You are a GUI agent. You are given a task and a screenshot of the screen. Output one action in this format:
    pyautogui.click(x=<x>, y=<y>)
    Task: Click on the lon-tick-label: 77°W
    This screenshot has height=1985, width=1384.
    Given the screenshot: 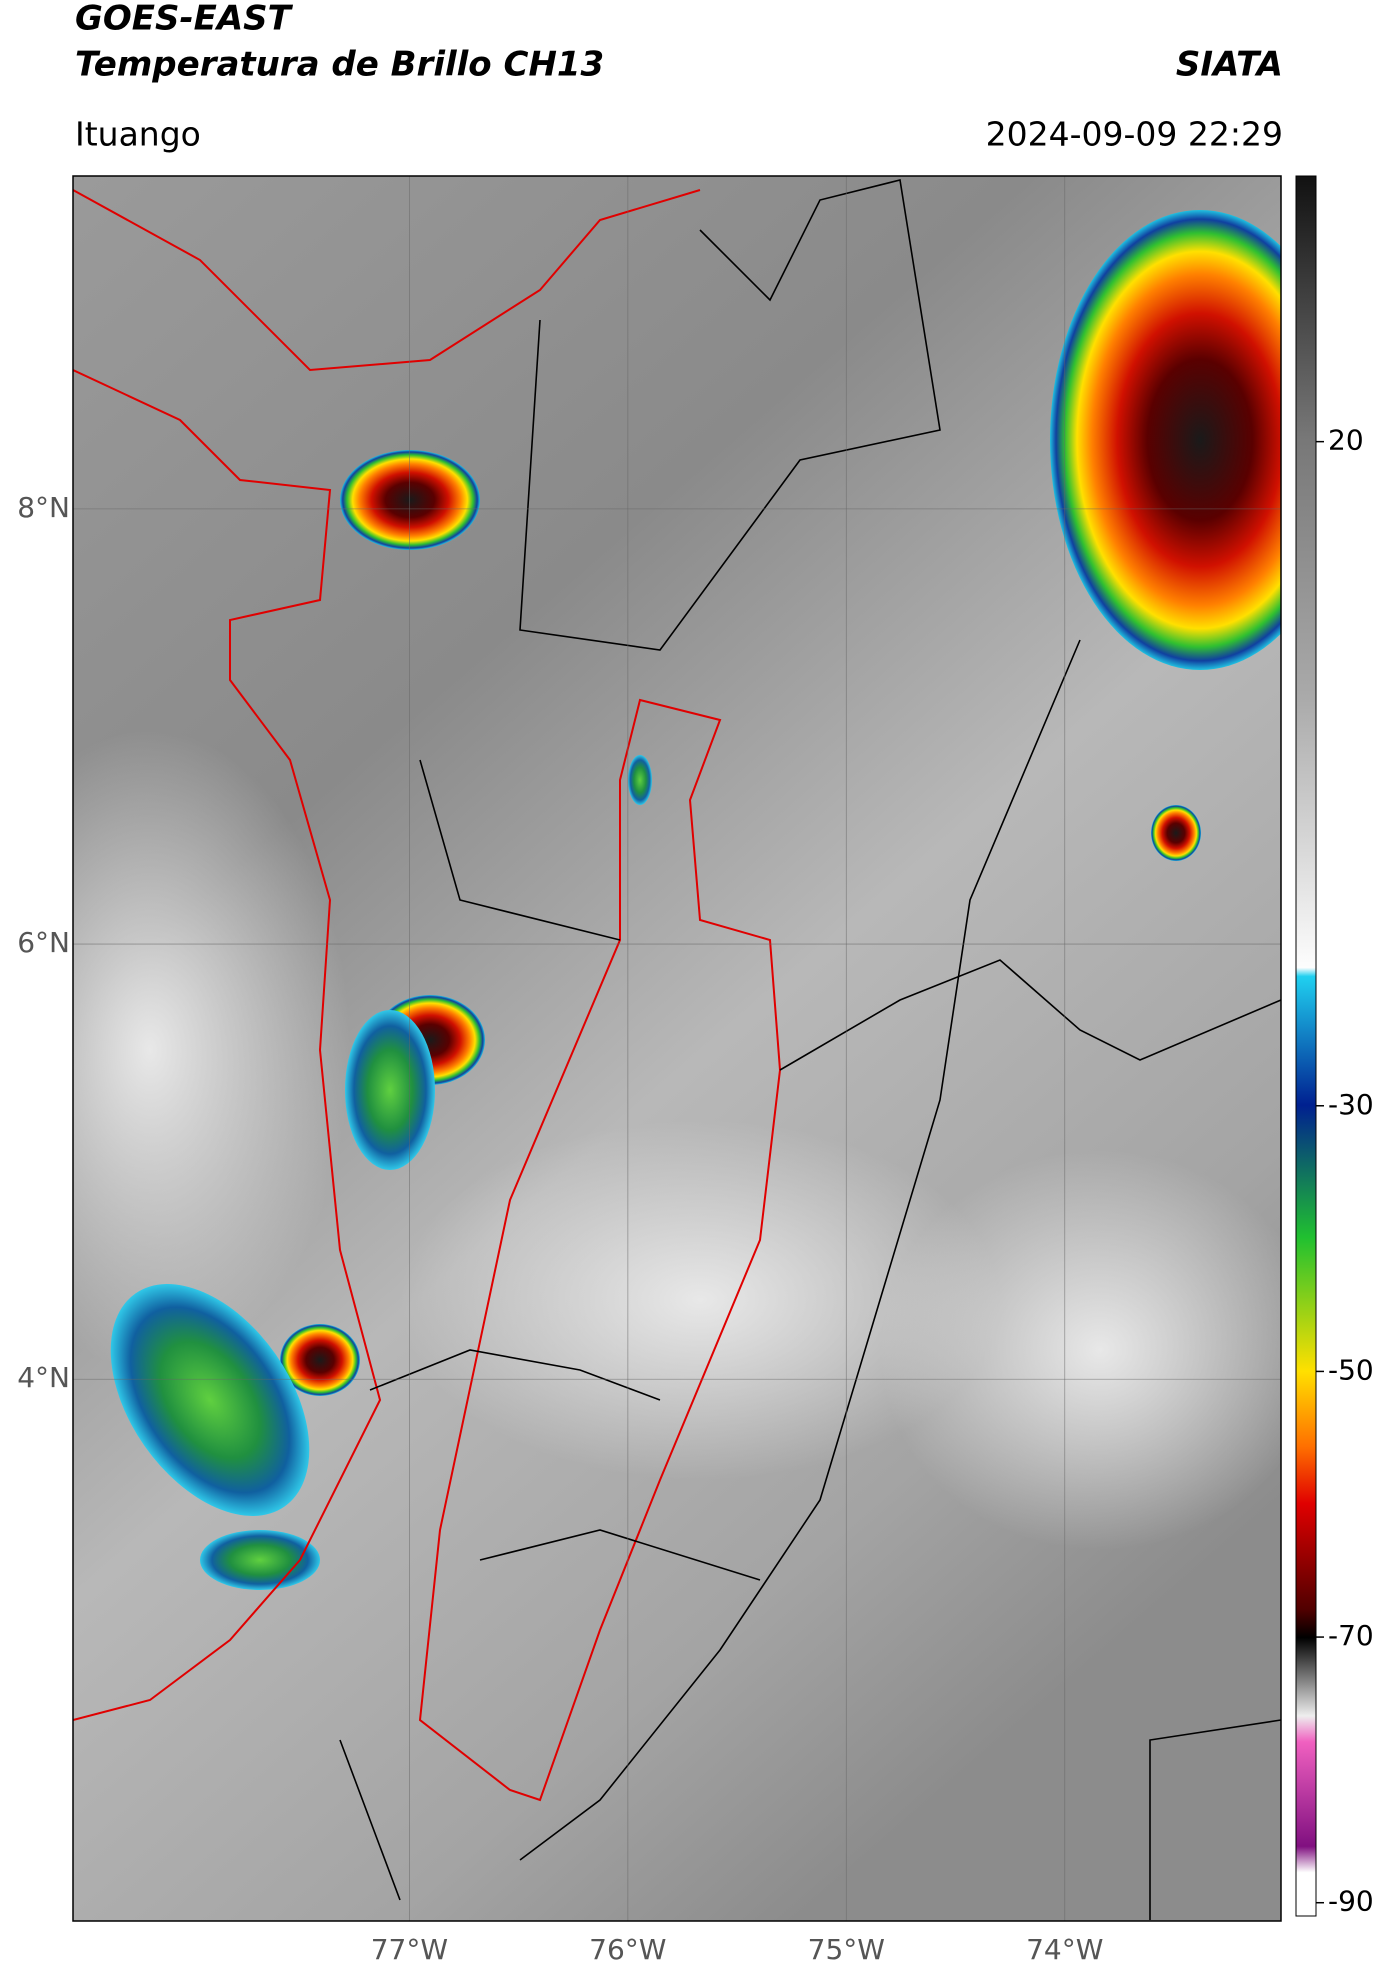 What is the action you would take?
    pyautogui.click(x=409, y=1949)
    